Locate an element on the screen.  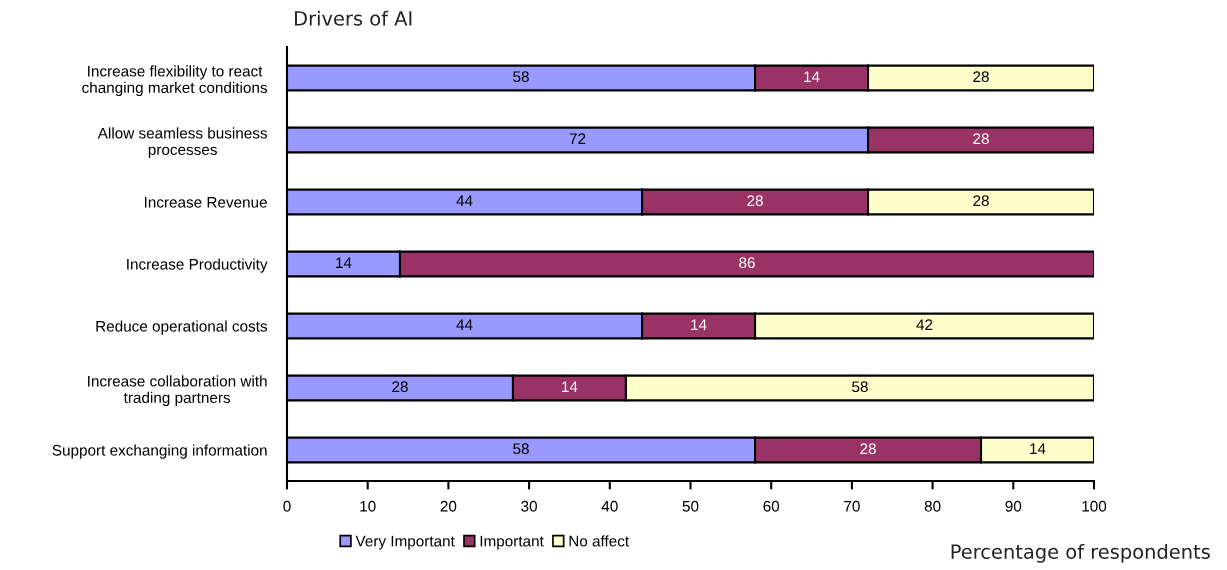
x-tick-label: 60 is located at coordinates (771, 506).